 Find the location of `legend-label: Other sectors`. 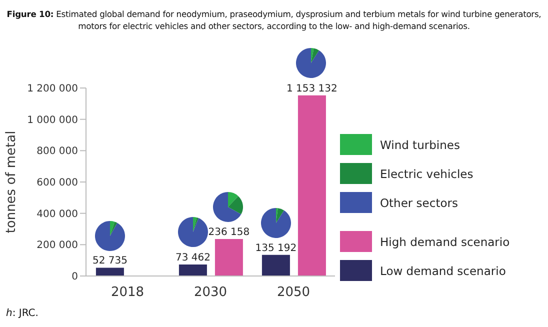

legend-label: Other sectors is located at coordinates (419, 203).